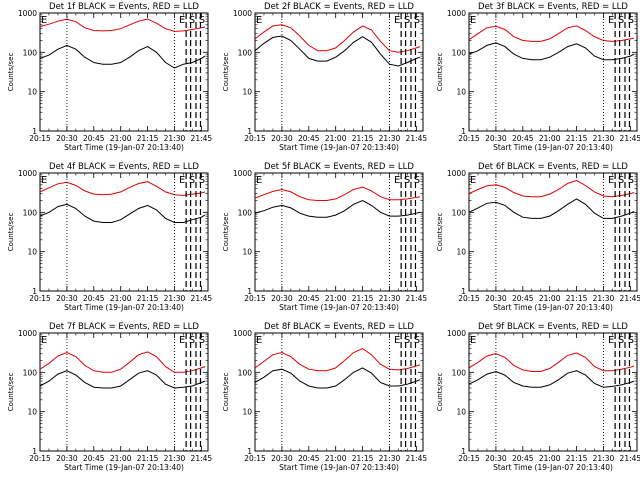  I want to click on panel-title: Det 6f BLACK = Events, RED = LLD, so click(553, 167).